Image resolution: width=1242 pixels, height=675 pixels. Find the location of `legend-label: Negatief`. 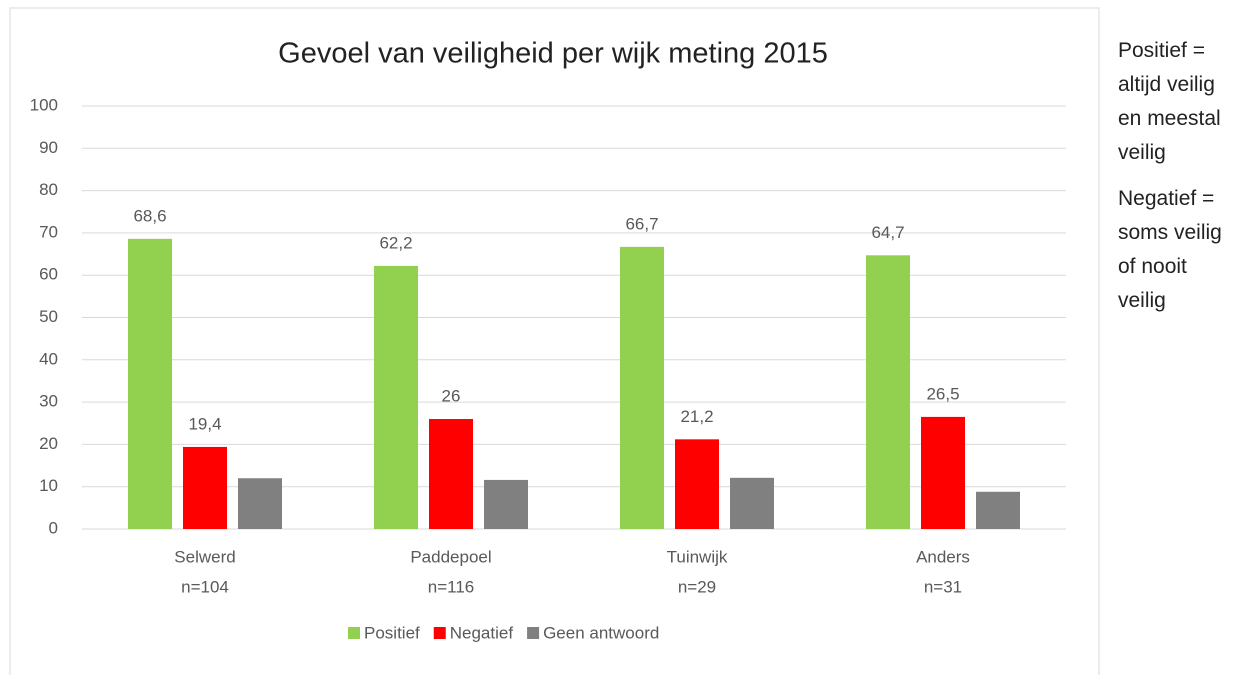

legend-label: Negatief is located at coordinates (482, 632).